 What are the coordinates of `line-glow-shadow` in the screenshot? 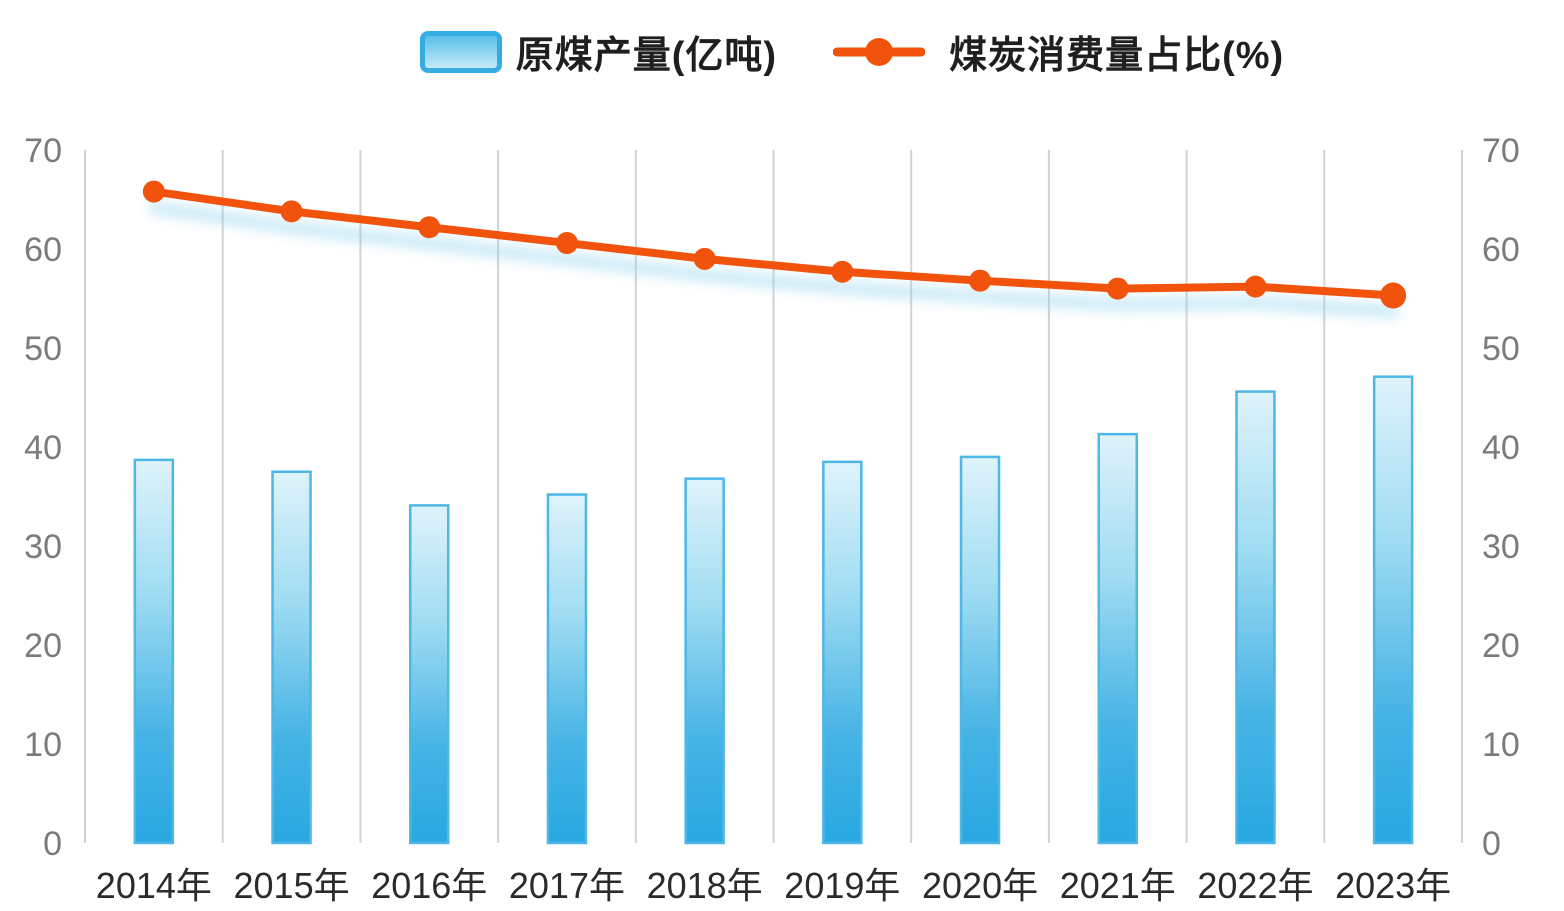 It's located at (773, 259).